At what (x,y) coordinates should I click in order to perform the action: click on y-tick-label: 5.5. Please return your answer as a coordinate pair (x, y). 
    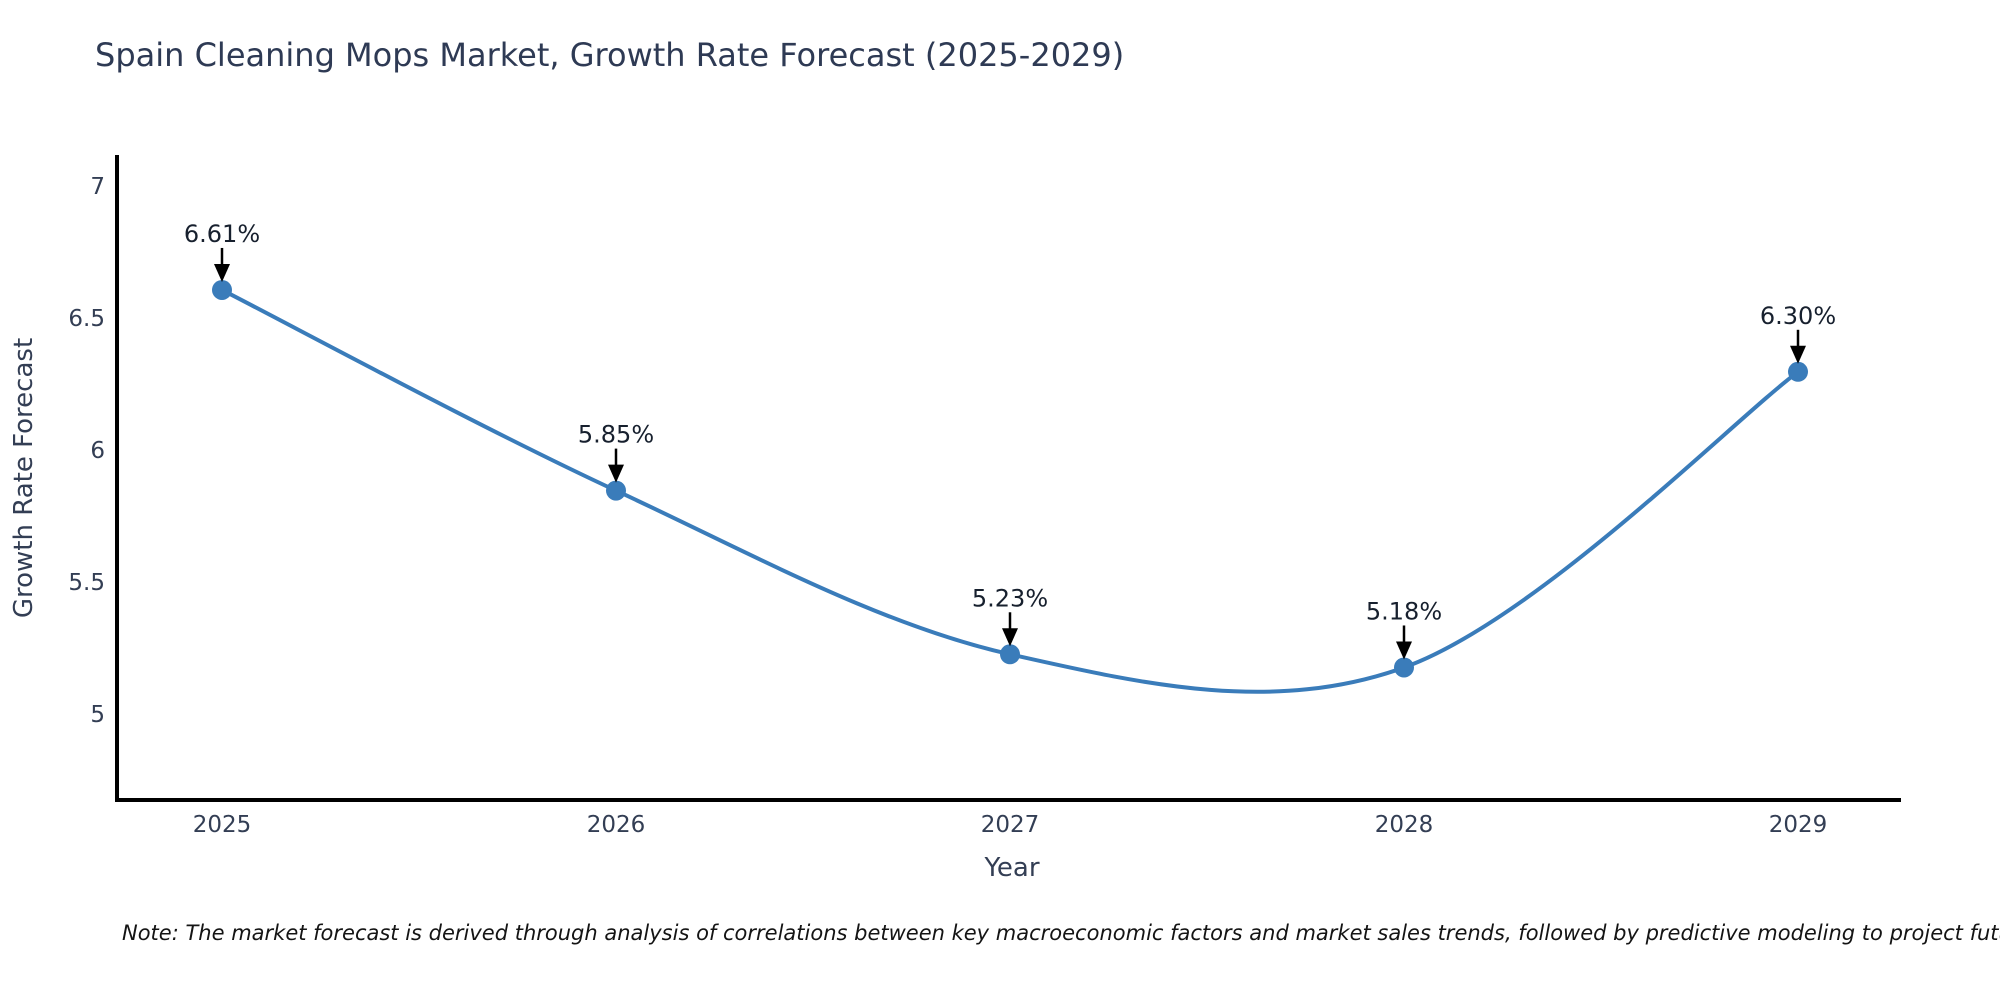
    Looking at the image, I should click on (86, 583).